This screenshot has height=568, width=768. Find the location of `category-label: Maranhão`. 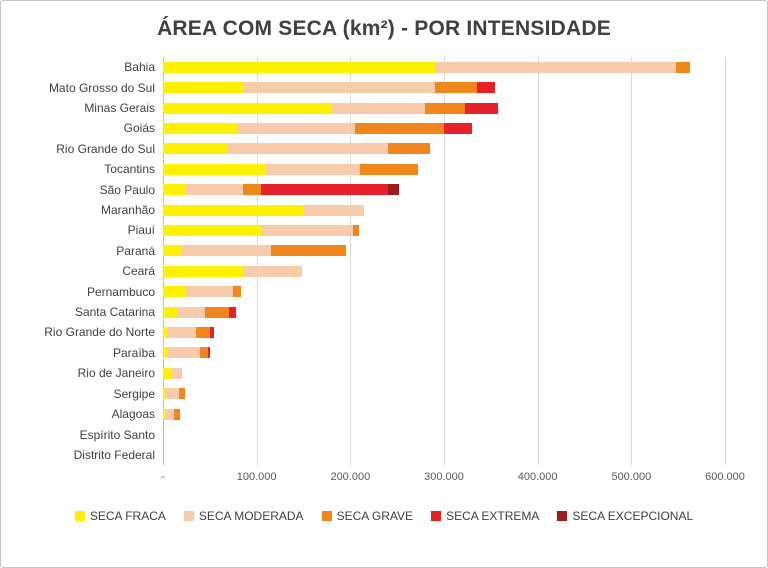

category-label: Maranhão is located at coordinates (127, 210).